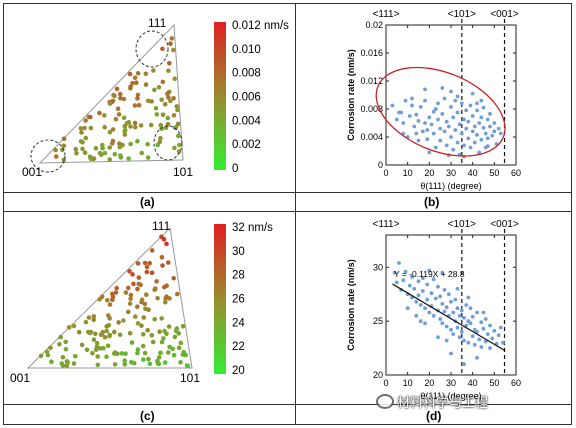 The height and width of the screenshot is (428, 576). Describe the element at coordinates (429, 274) in the screenshot. I see `fit-equation: Y = -0.119X + 28.8` at that location.